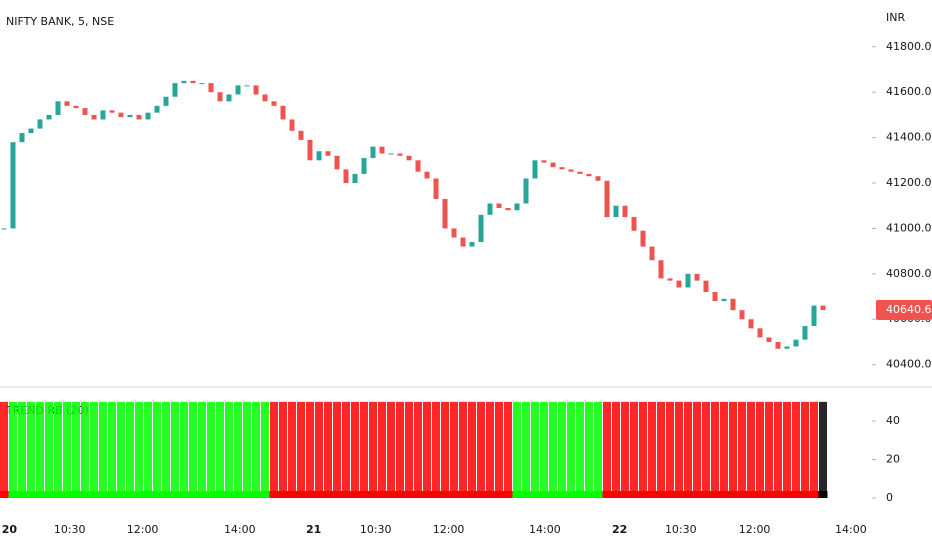  I want to click on y-tick-label: 20, so click(893, 459).